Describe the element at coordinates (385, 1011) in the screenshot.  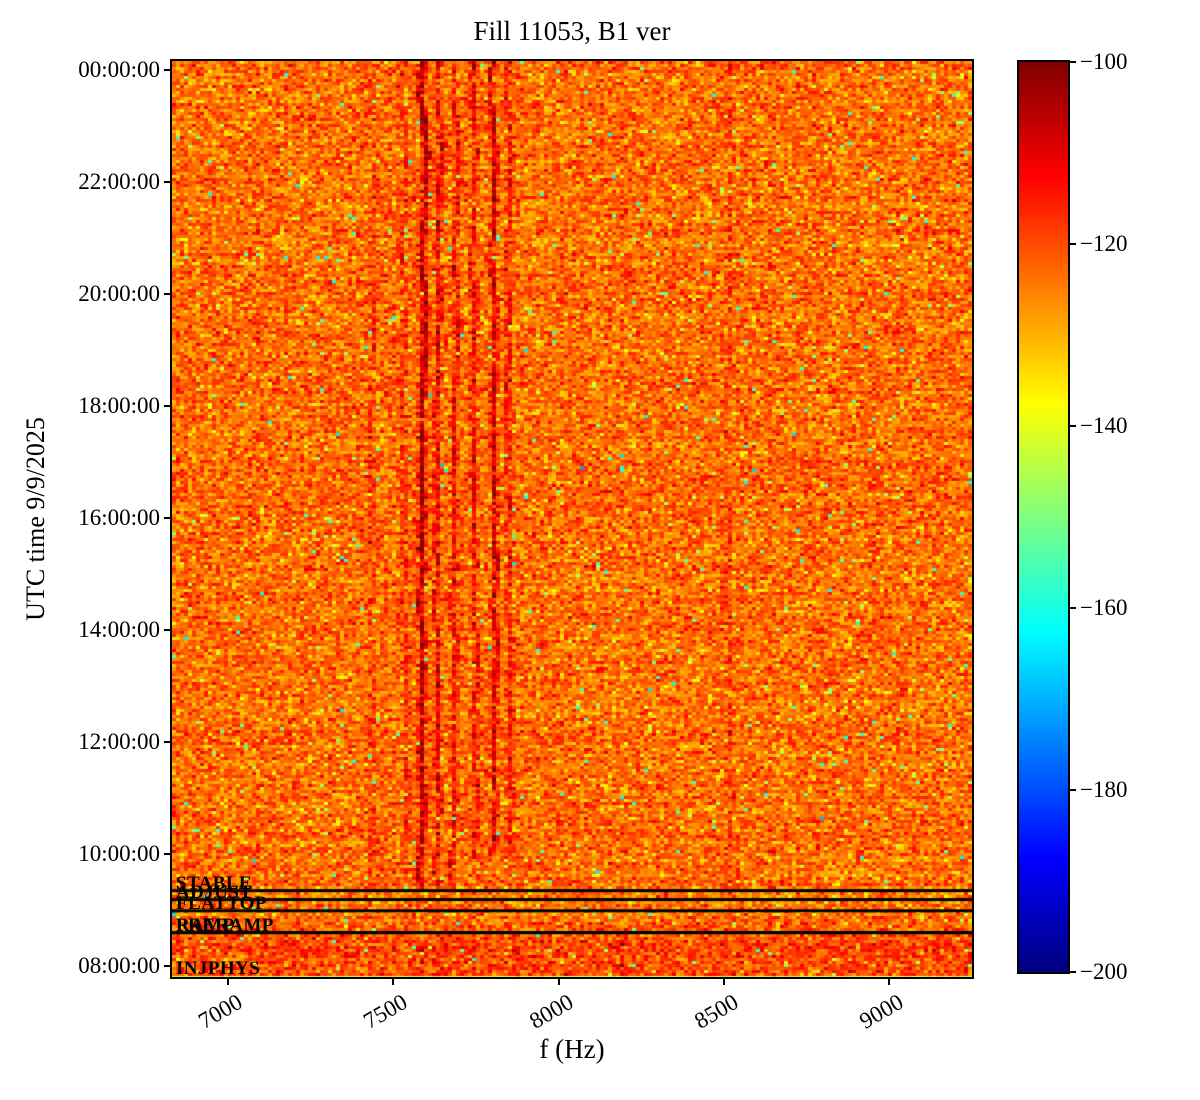
I see `x-tick-label: 7500` at that location.